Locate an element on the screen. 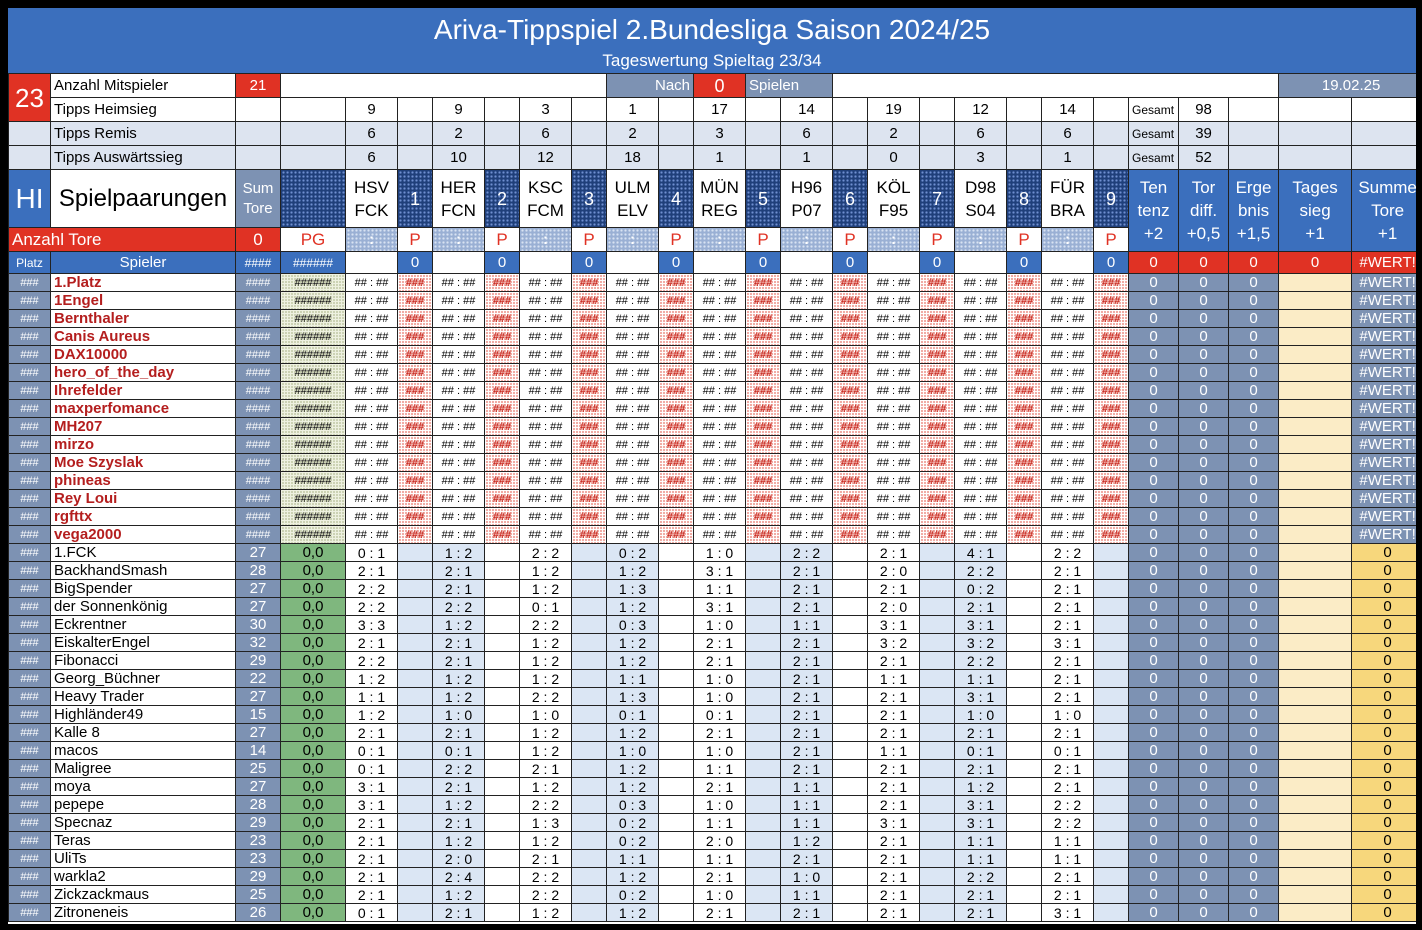 The image size is (1422, 930). table-row: Anzahl Tore 0 PG: P: P: P: P: P: P: P: P: P is located at coordinates (712, 239).